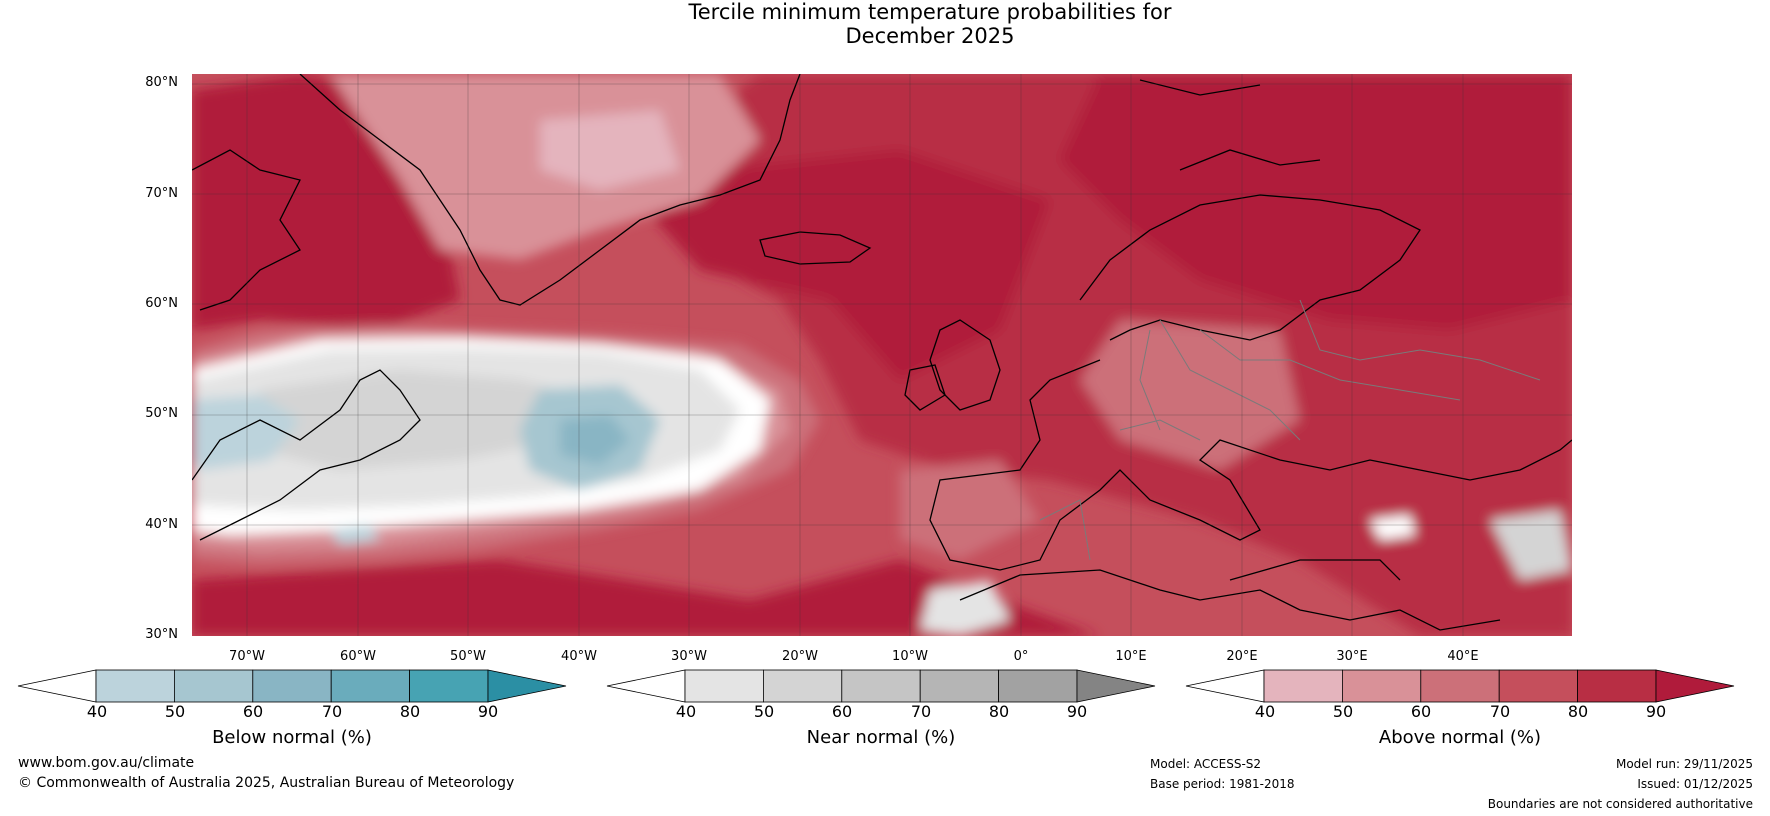  What do you see at coordinates (358, 656) in the screenshot?
I see `lon-label-60w: 60°W` at bounding box center [358, 656].